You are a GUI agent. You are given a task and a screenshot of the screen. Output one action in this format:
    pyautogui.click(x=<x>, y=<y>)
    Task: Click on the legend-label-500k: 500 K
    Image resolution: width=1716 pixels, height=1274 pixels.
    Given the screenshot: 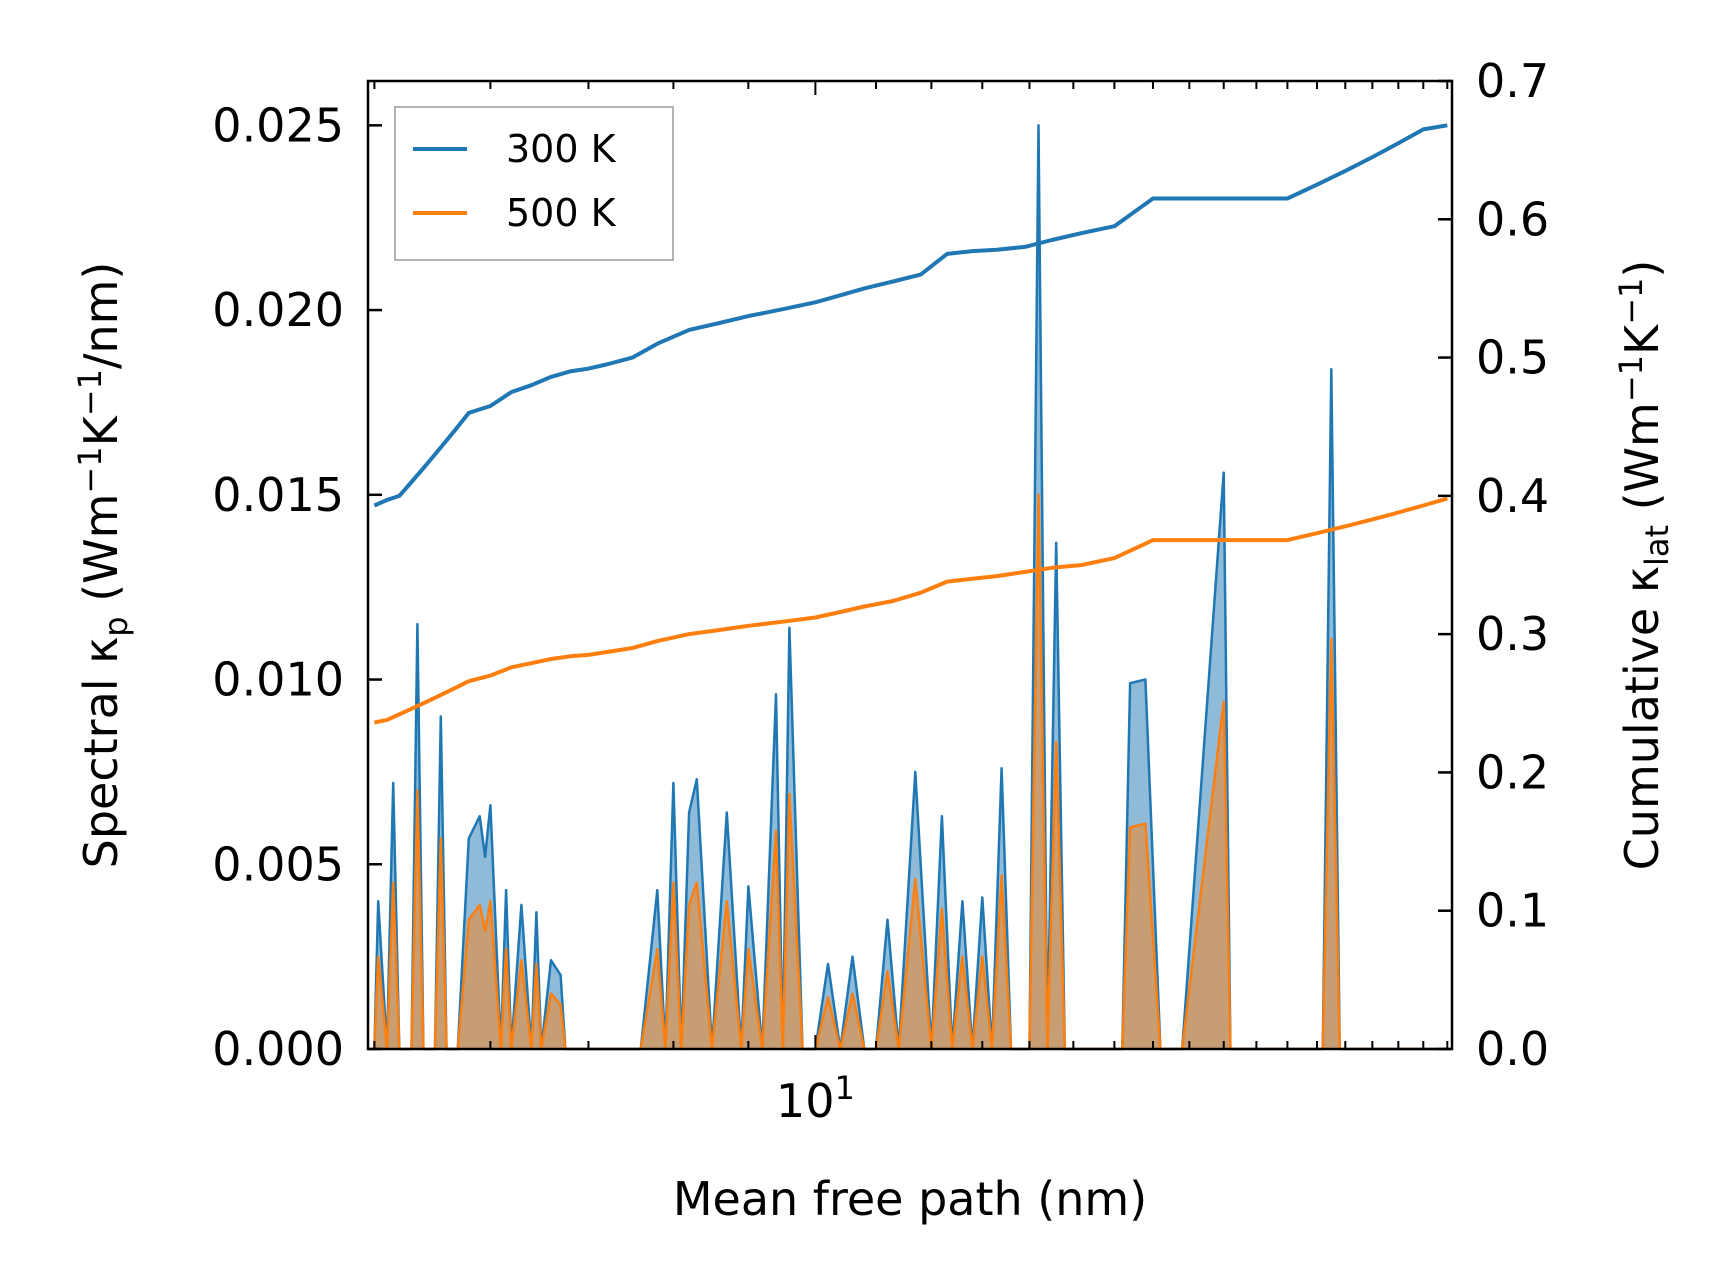 What is the action you would take?
    pyautogui.click(x=561, y=213)
    